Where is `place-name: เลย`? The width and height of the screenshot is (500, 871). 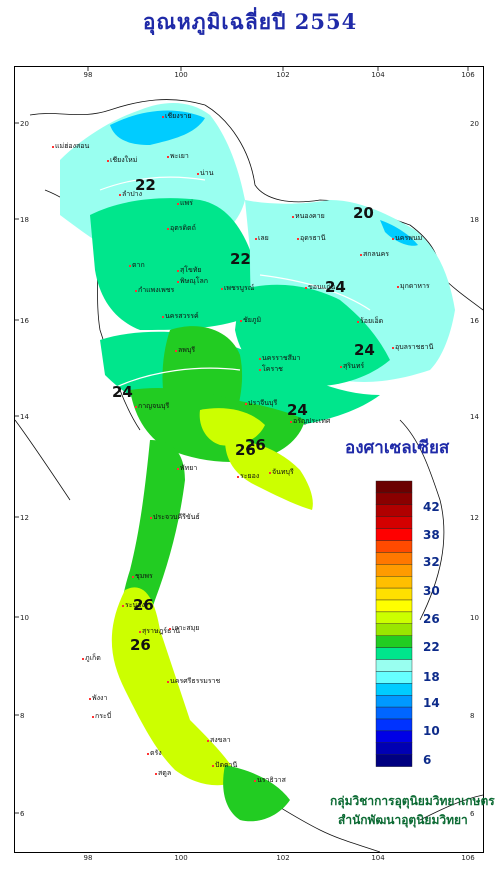
place-name: เลย is located at coordinates (263, 238).